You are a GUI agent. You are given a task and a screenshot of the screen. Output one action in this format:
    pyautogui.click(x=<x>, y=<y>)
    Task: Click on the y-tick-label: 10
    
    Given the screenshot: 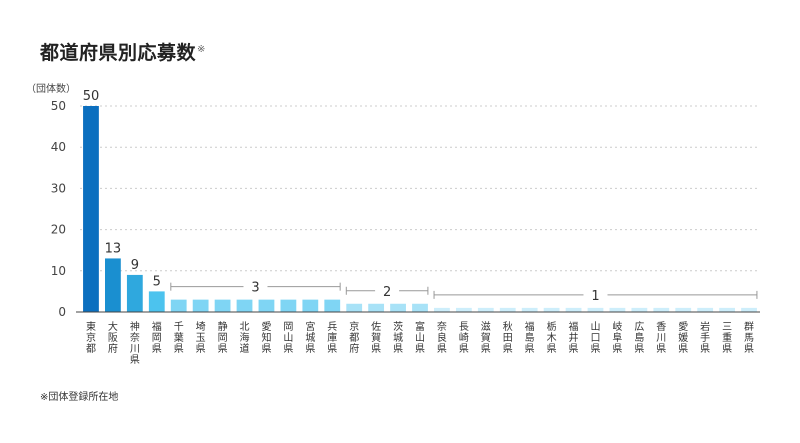 What is the action you would take?
    pyautogui.click(x=58, y=271)
    